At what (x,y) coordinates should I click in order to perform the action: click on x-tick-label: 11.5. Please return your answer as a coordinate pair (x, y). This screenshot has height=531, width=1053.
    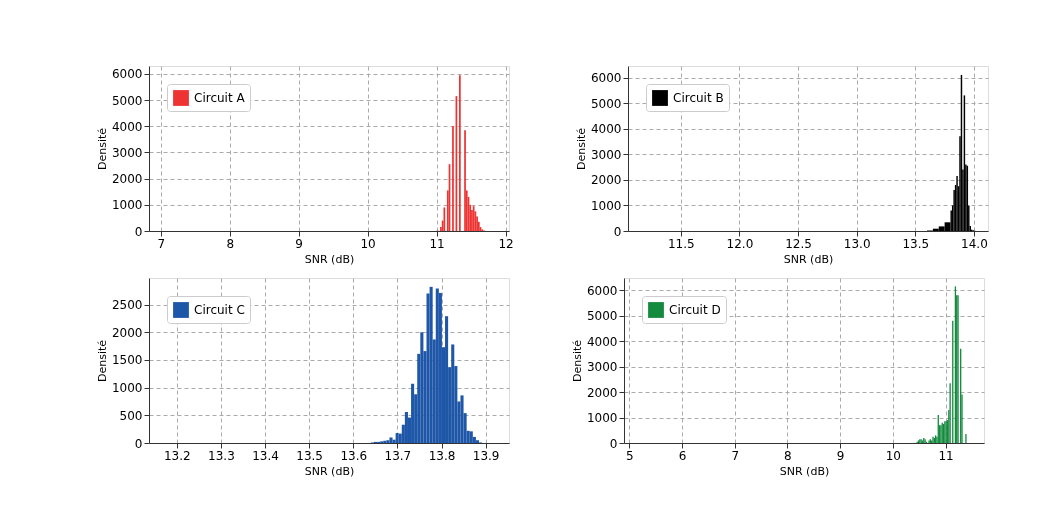
    Looking at the image, I should click on (681, 243).